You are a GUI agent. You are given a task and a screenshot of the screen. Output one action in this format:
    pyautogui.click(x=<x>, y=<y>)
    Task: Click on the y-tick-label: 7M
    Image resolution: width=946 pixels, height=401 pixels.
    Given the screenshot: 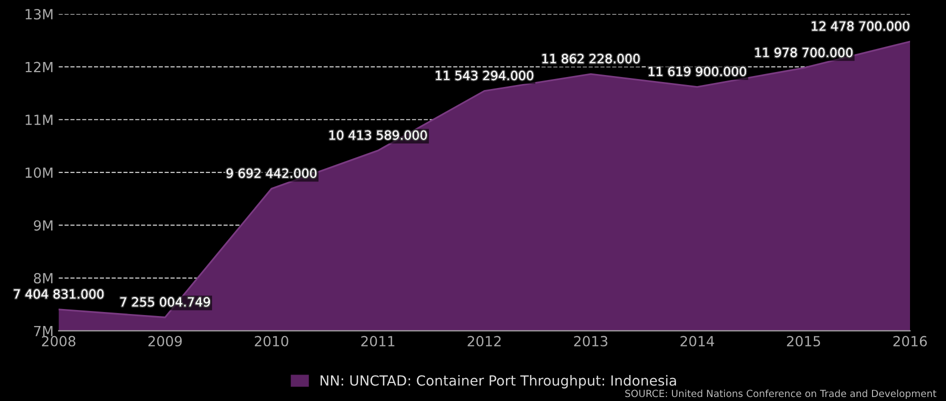 What is the action you would take?
    pyautogui.click(x=43, y=331)
    